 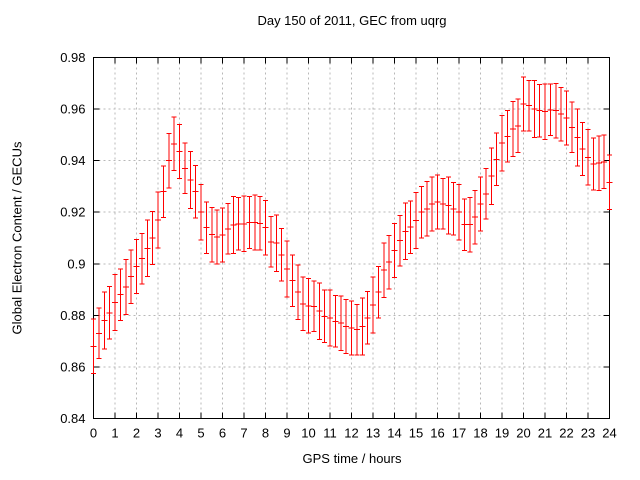 What do you see at coordinates (114, 433) in the screenshot?
I see `x-tick-label: 1` at bounding box center [114, 433].